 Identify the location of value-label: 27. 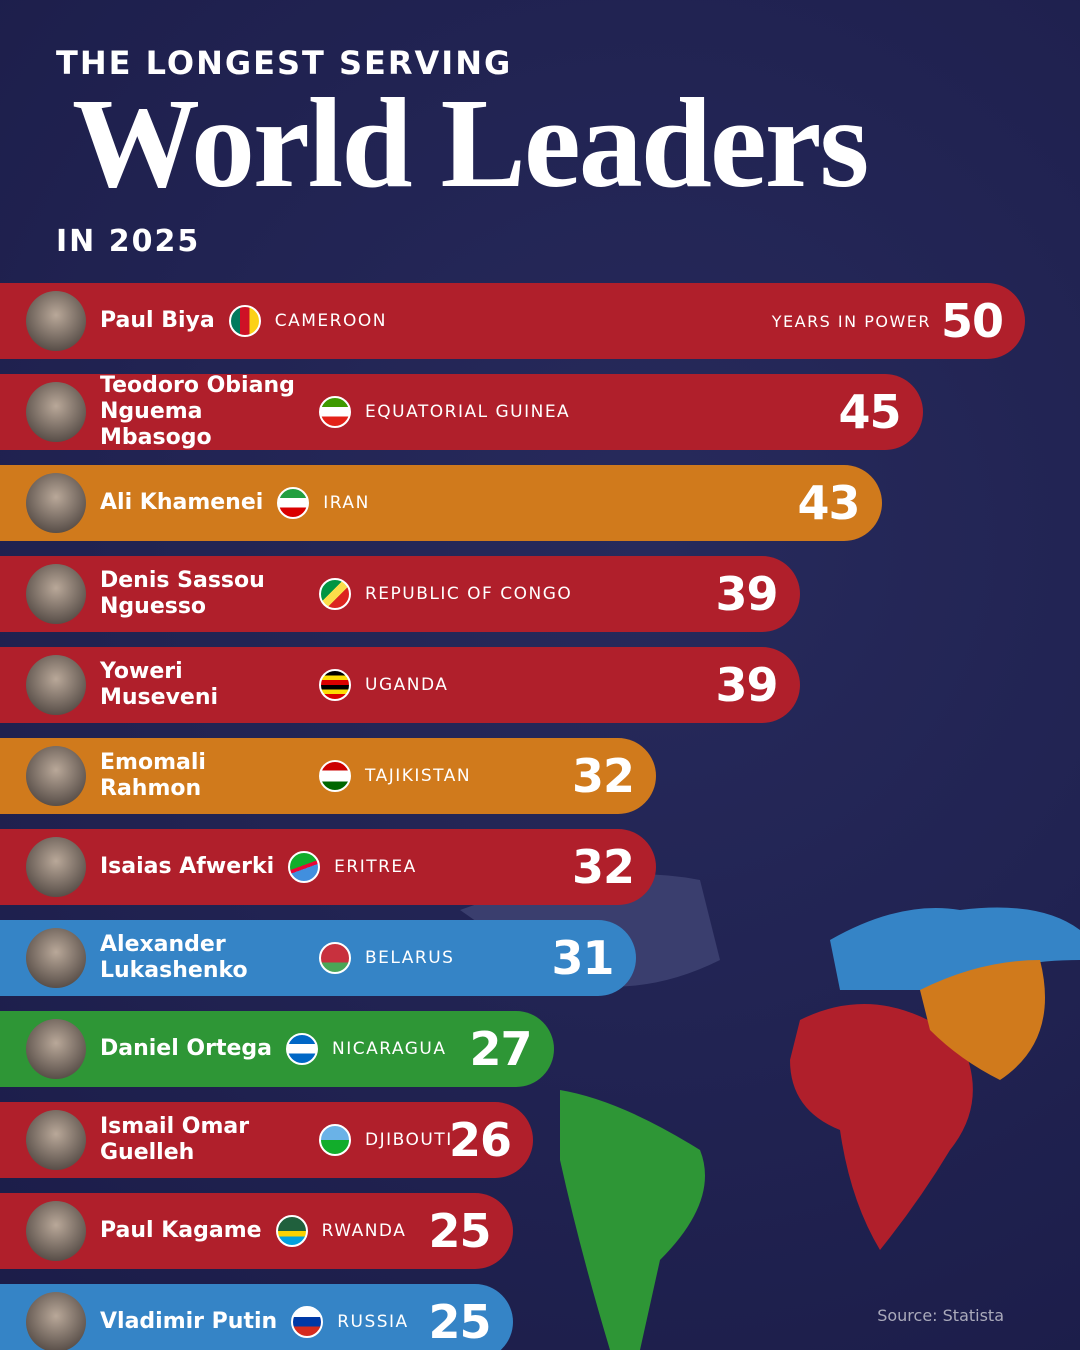
(500, 1049).